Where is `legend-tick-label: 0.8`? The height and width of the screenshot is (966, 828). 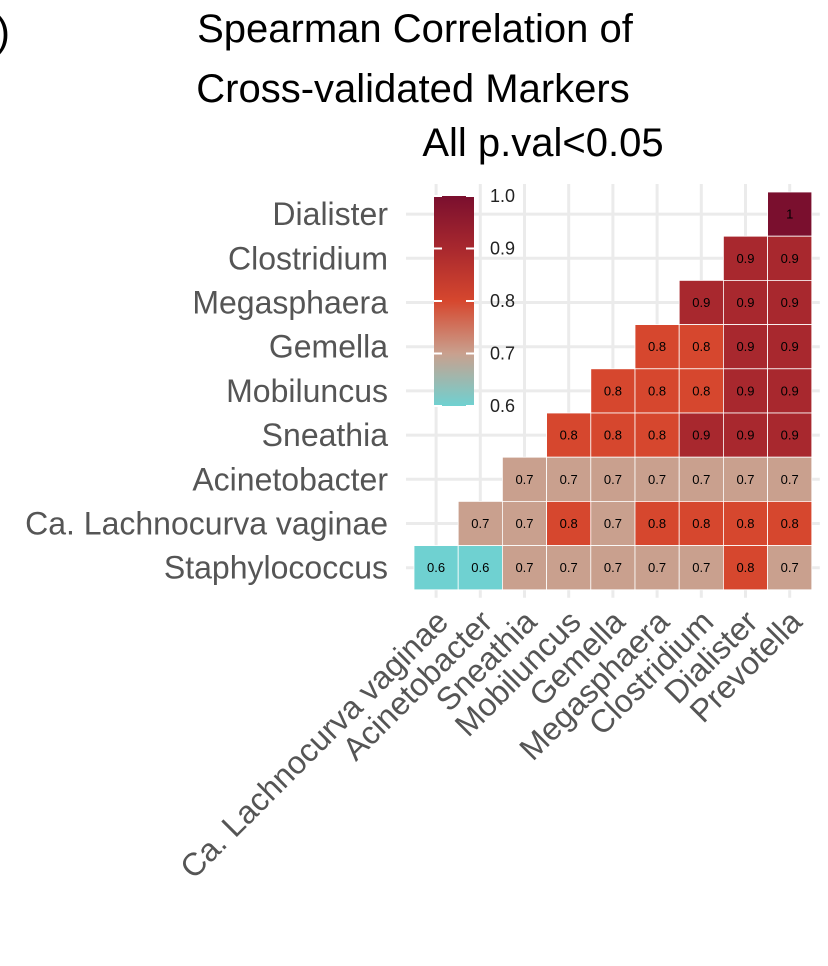 legend-tick-label: 0.8 is located at coordinates (502, 301).